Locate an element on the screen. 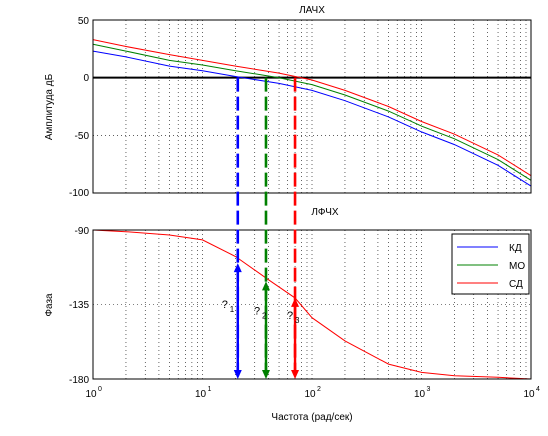  legend-label-kd: КД is located at coordinates (515, 248).